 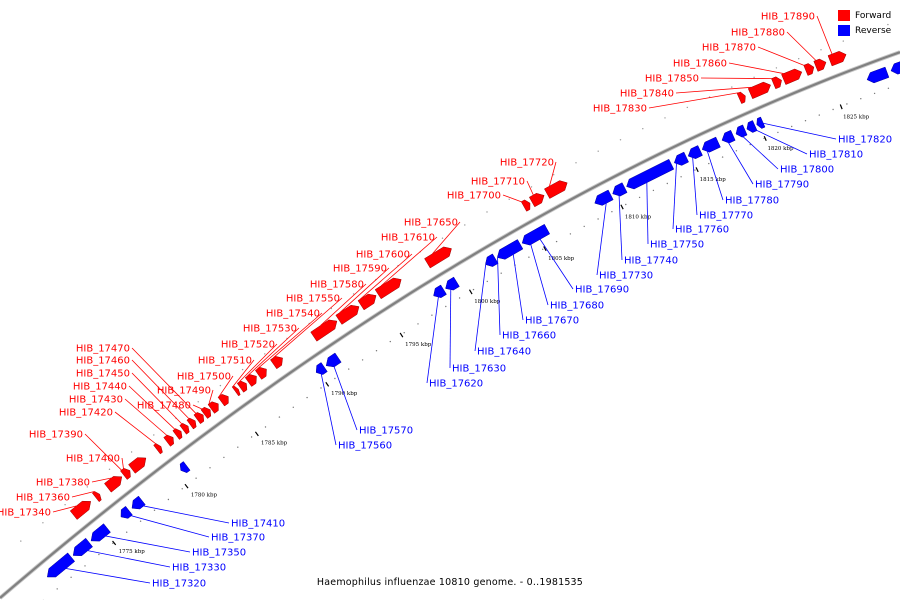 I want to click on reverse-gene-label: HIB_17670, so click(x=552, y=321).